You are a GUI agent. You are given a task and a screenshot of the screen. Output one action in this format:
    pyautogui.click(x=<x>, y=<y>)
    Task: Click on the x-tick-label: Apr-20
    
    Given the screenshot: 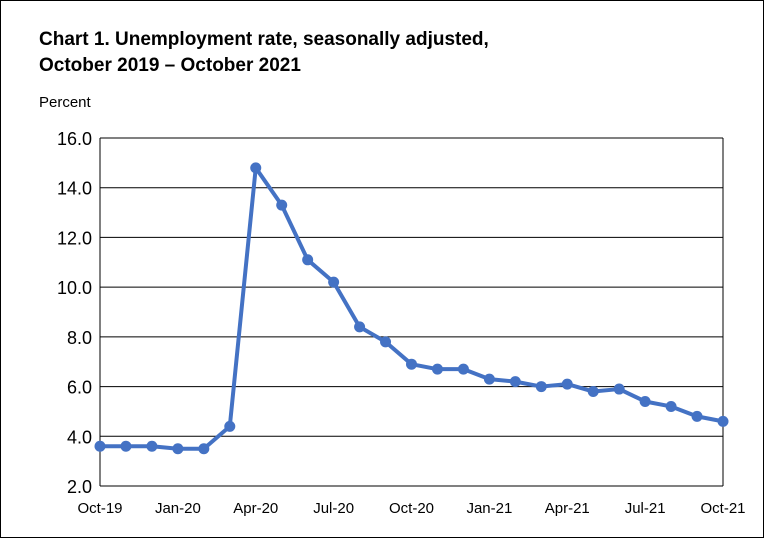 What is the action you would take?
    pyautogui.click(x=255, y=508)
    